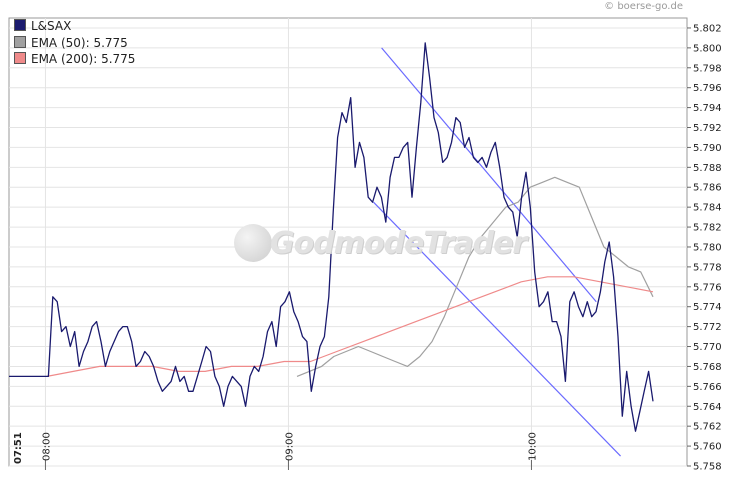 Image resolution: width=730 pixels, height=481 pixels. What do you see at coordinates (707, 467) in the screenshot?
I see `y-tick-label: 5.758` at bounding box center [707, 467].